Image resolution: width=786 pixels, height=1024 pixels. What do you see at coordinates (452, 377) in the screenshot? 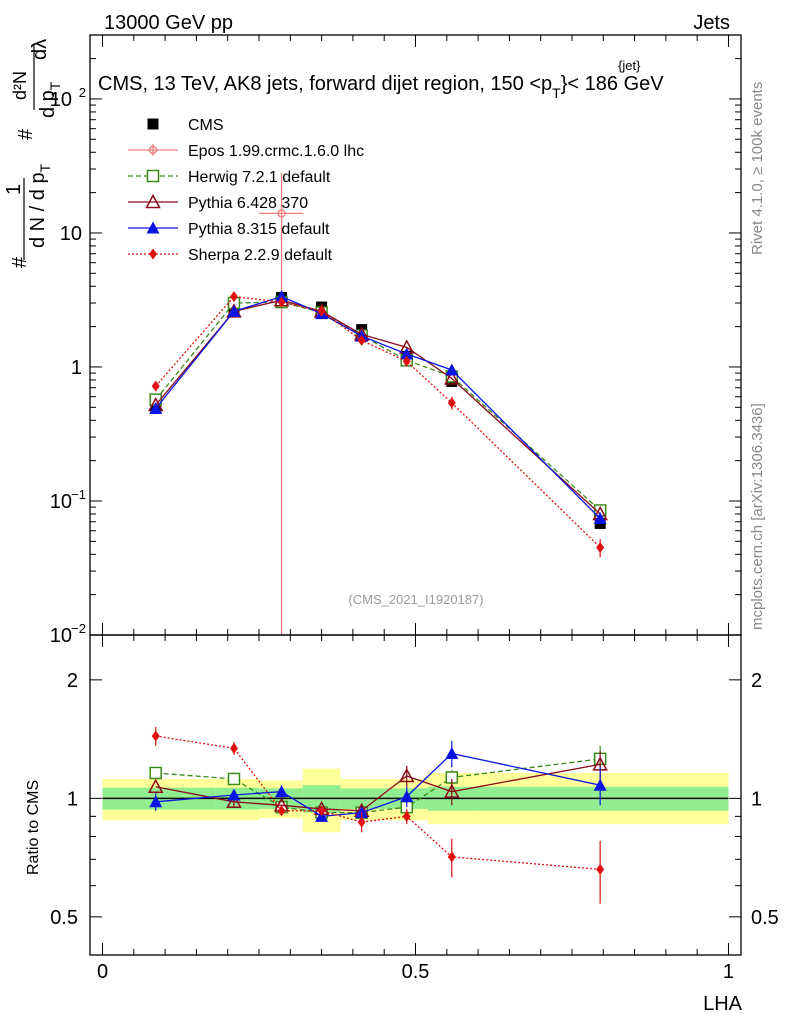
I see `data-point-pythia6` at bounding box center [452, 377].